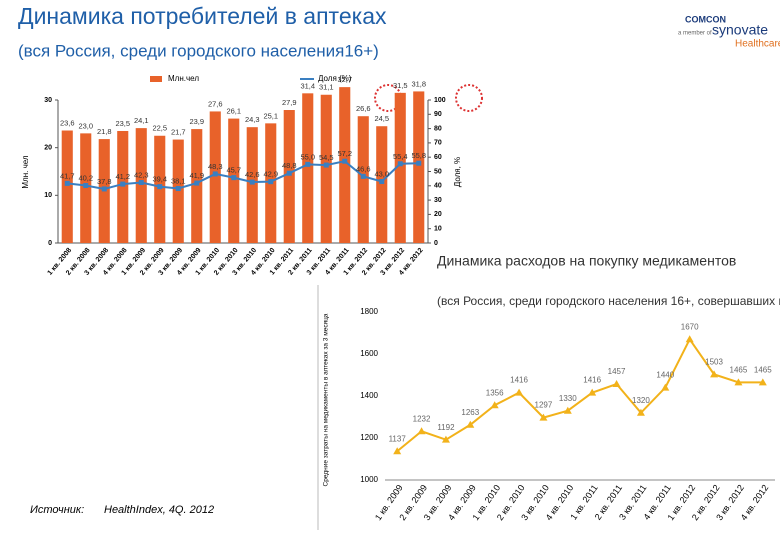 The height and width of the screenshot is (540, 780). I want to click on data-label: 1416, so click(592, 380).